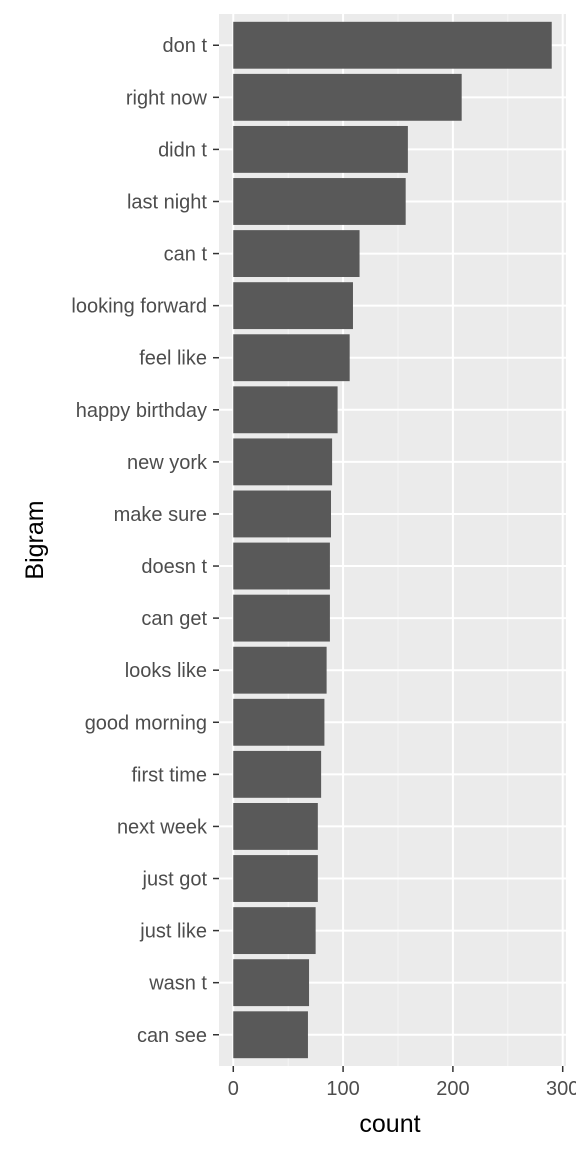  What do you see at coordinates (296, 253) in the screenshot?
I see `bar-can-t` at bounding box center [296, 253].